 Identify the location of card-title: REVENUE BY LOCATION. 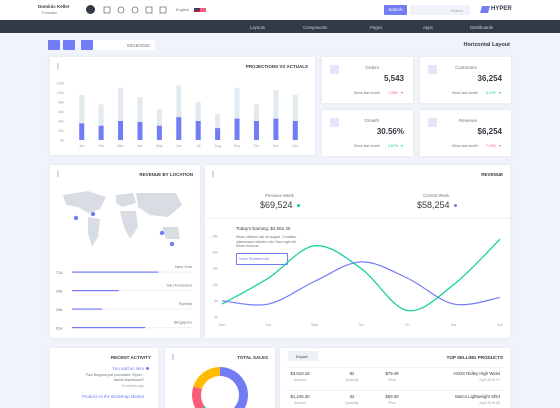
(166, 174).